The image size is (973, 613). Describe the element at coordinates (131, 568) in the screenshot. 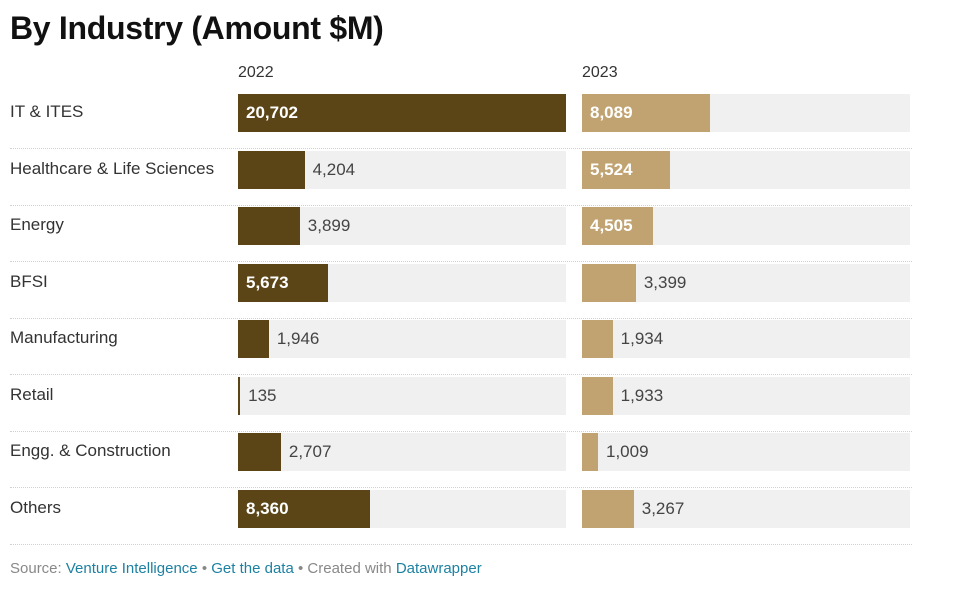

I see `source-link: Venture Intelligence` at that location.